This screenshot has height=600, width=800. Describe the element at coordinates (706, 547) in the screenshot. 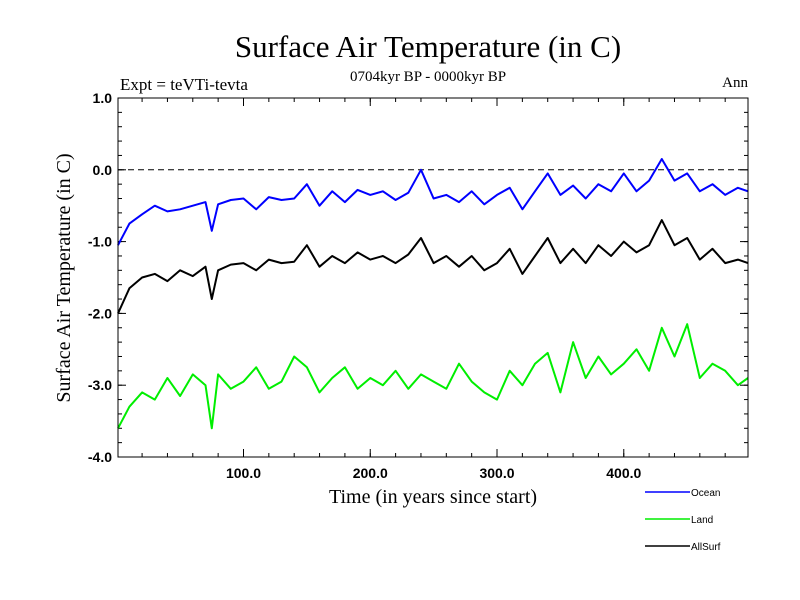

I see `legend-label-allsurf: AllSurf` at that location.